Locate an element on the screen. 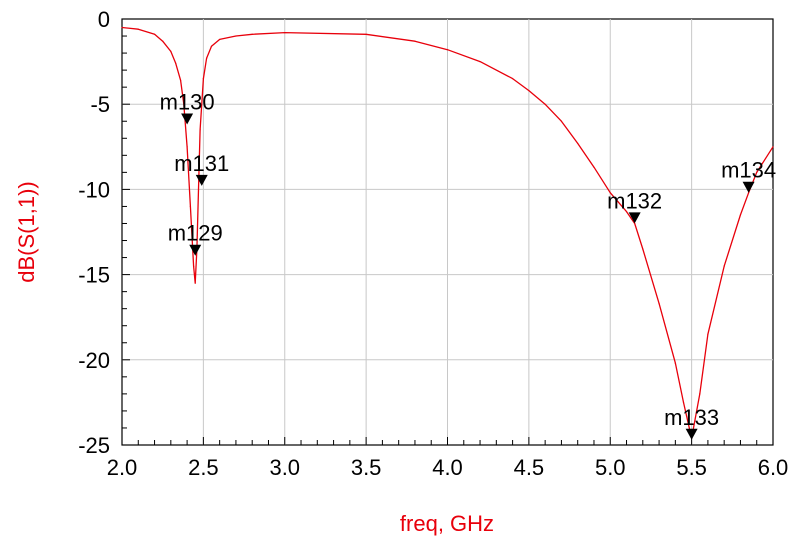 This screenshot has height=544, width=796. marker-label: m129 is located at coordinates (195, 233).